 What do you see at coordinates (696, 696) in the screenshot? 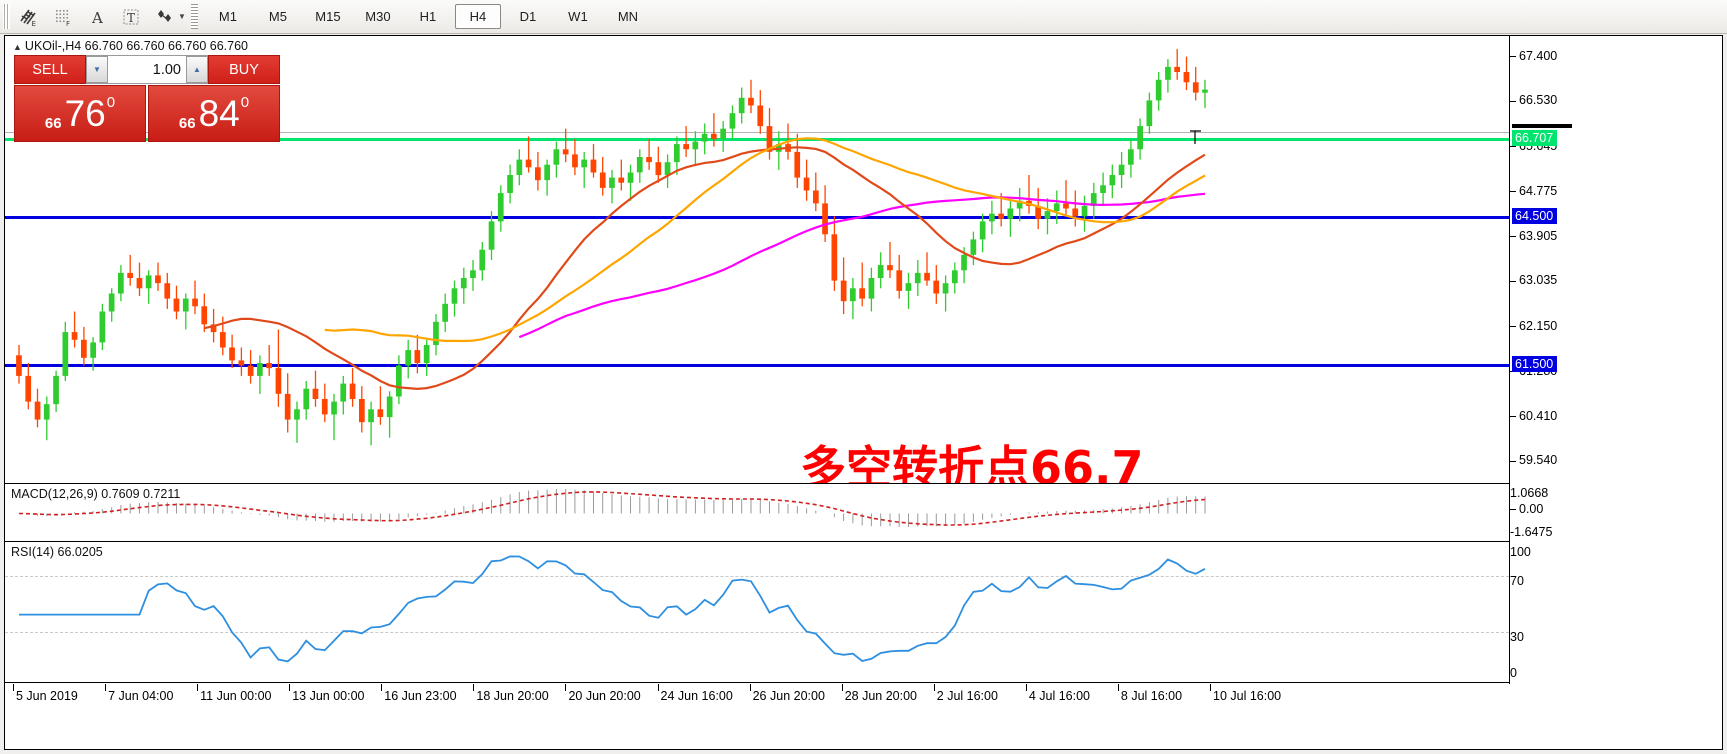
I see `time-tick-label: 24 Jun 16:00` at bounding box center [696, 696].